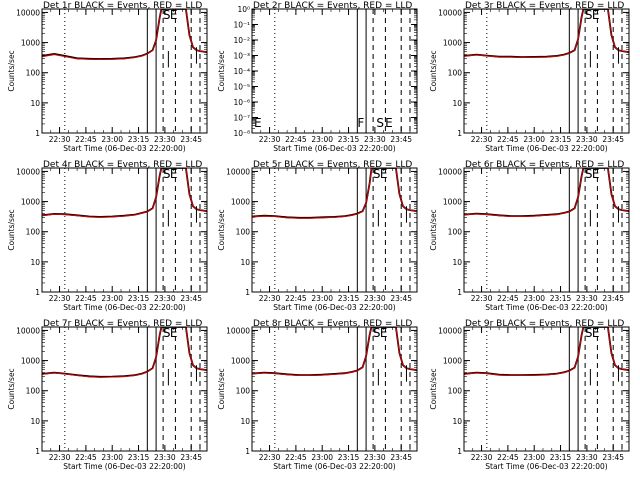  Describe the element at coordinates (544, 6) in the screenshot. I see `panel-title: Det 3r BLACK = Events, RED = LLD` at that location.